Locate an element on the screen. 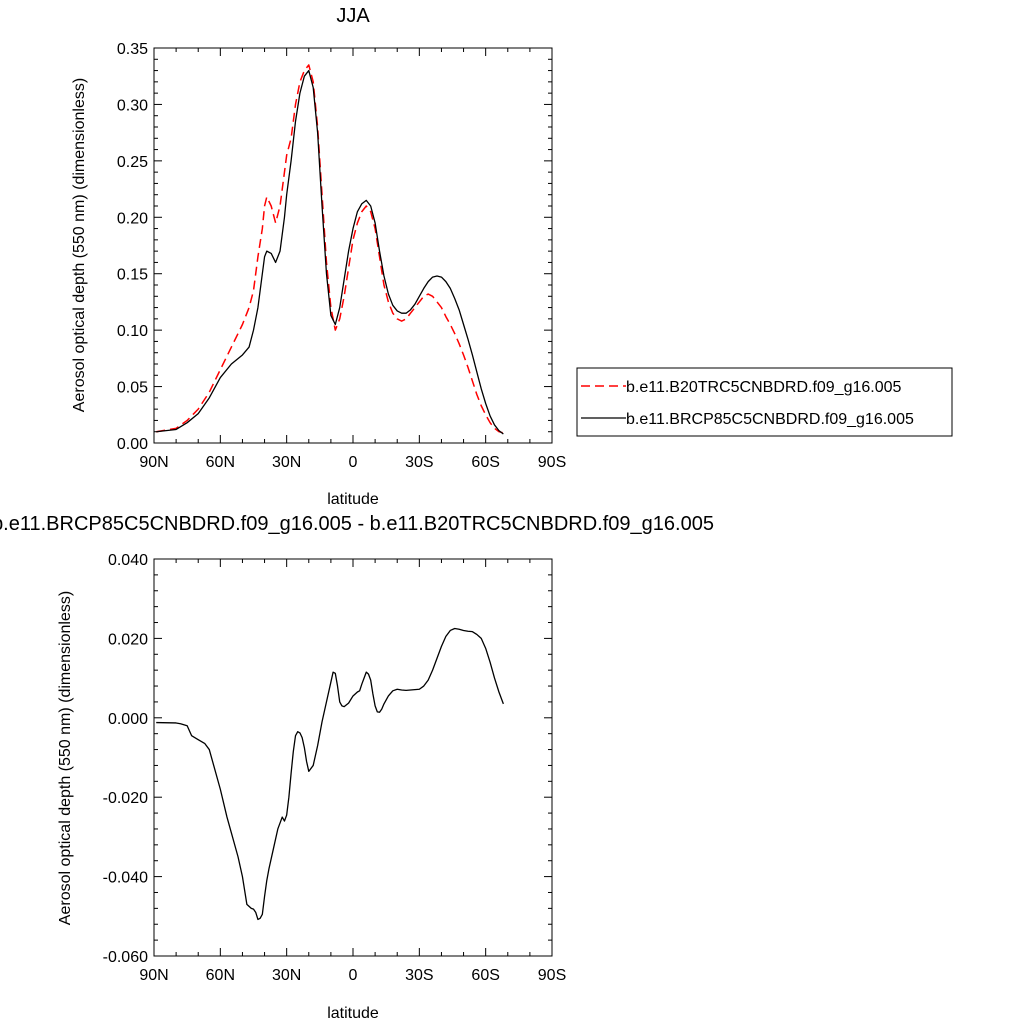 Image resolution: width=1024 pixels, height=1024 pixels. y-tick-label: 0.05 is located at coordinates (132, 388).